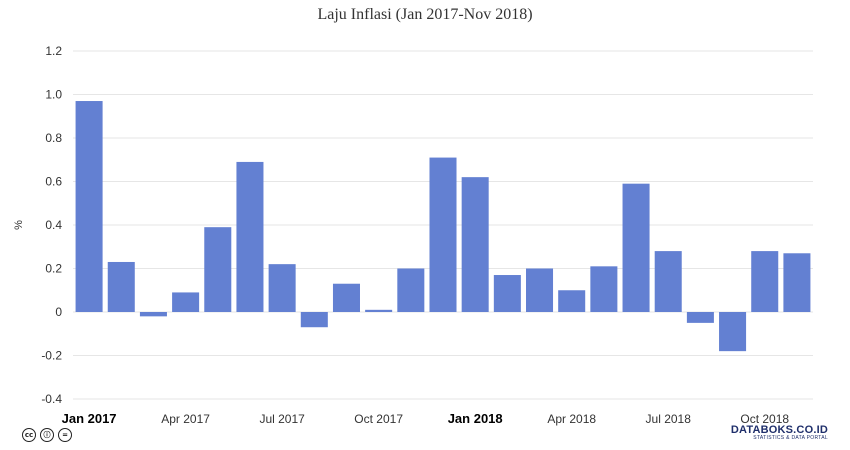 This screenshot has height=450, width=850. I want to click on x-tick-label: Jul 2018, so click(669, 419).